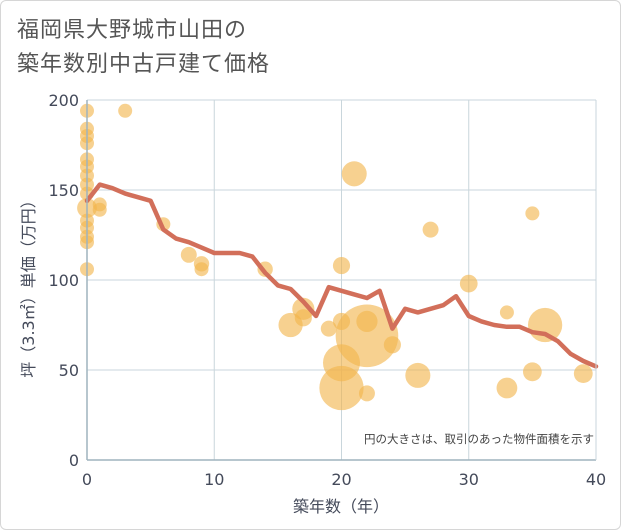 This screenshot has height=530, width=621. Describe the element at coordinates (63, 280) in the screenshot. I see `y-tick-label: 100` at that location.